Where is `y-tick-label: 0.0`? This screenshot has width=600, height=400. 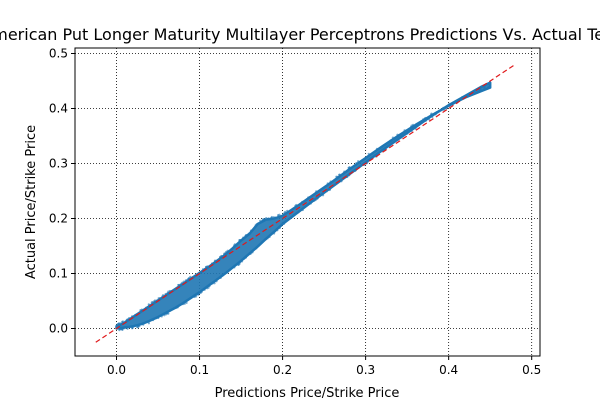 y-tick-label: 0.0 is located at coordinates (58, 329).